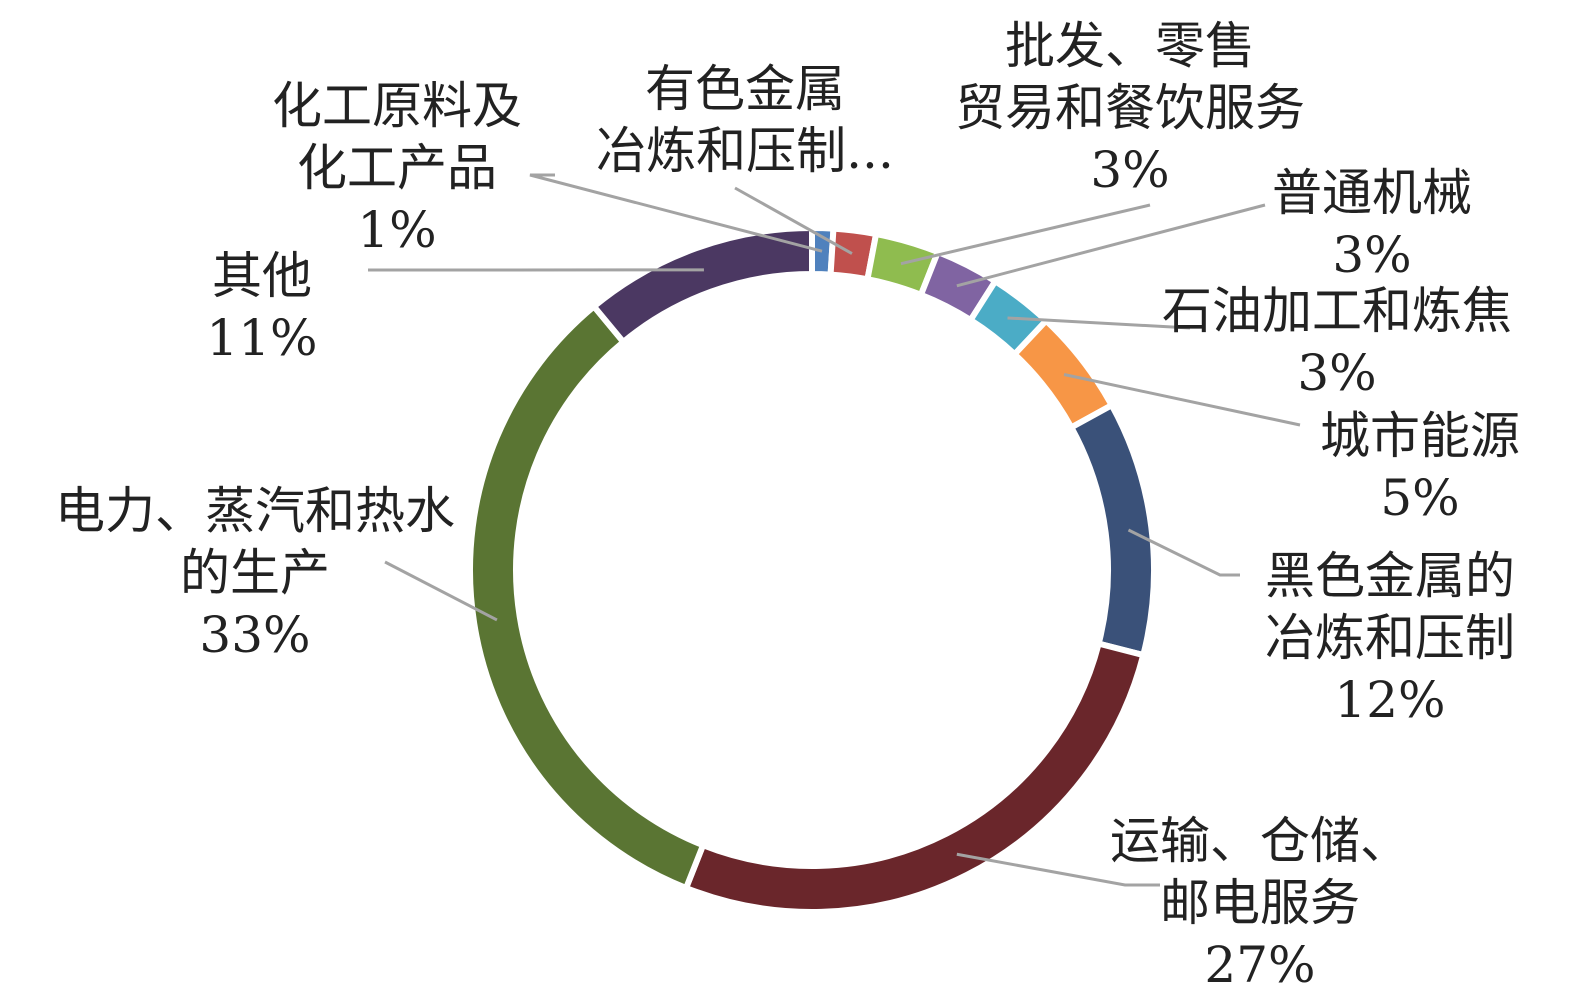 The width and height of the screenshot is (1575, 999). I want to click on data-label-category: 有色金属, so click(745, 89).